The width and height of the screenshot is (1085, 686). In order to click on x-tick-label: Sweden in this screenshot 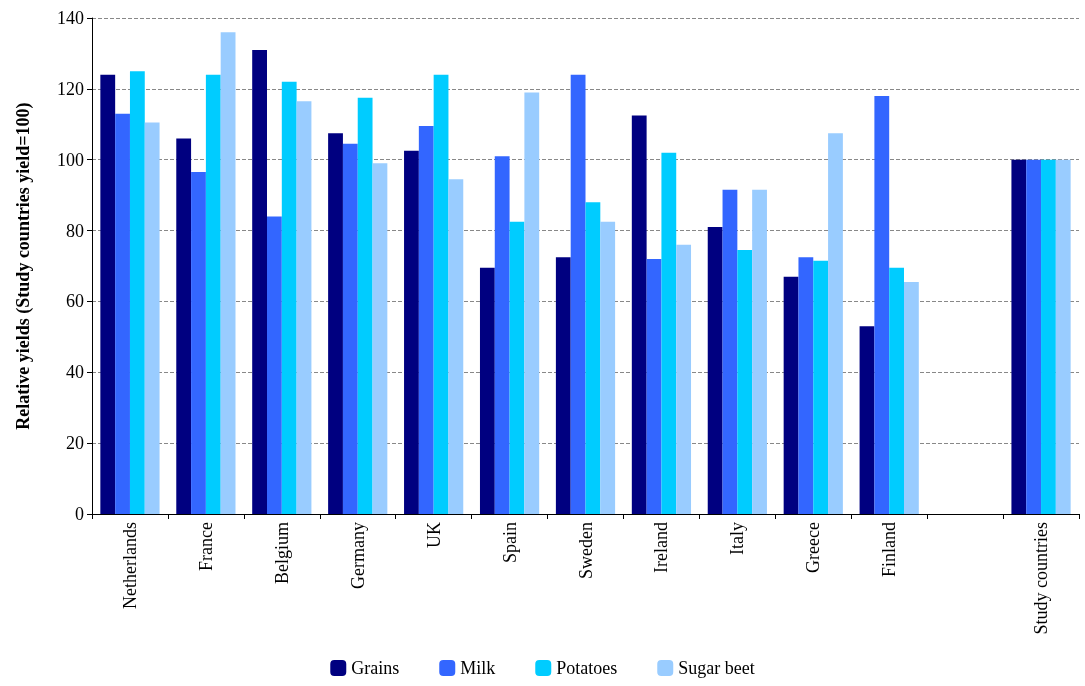, I will do `click(585, 550)`.